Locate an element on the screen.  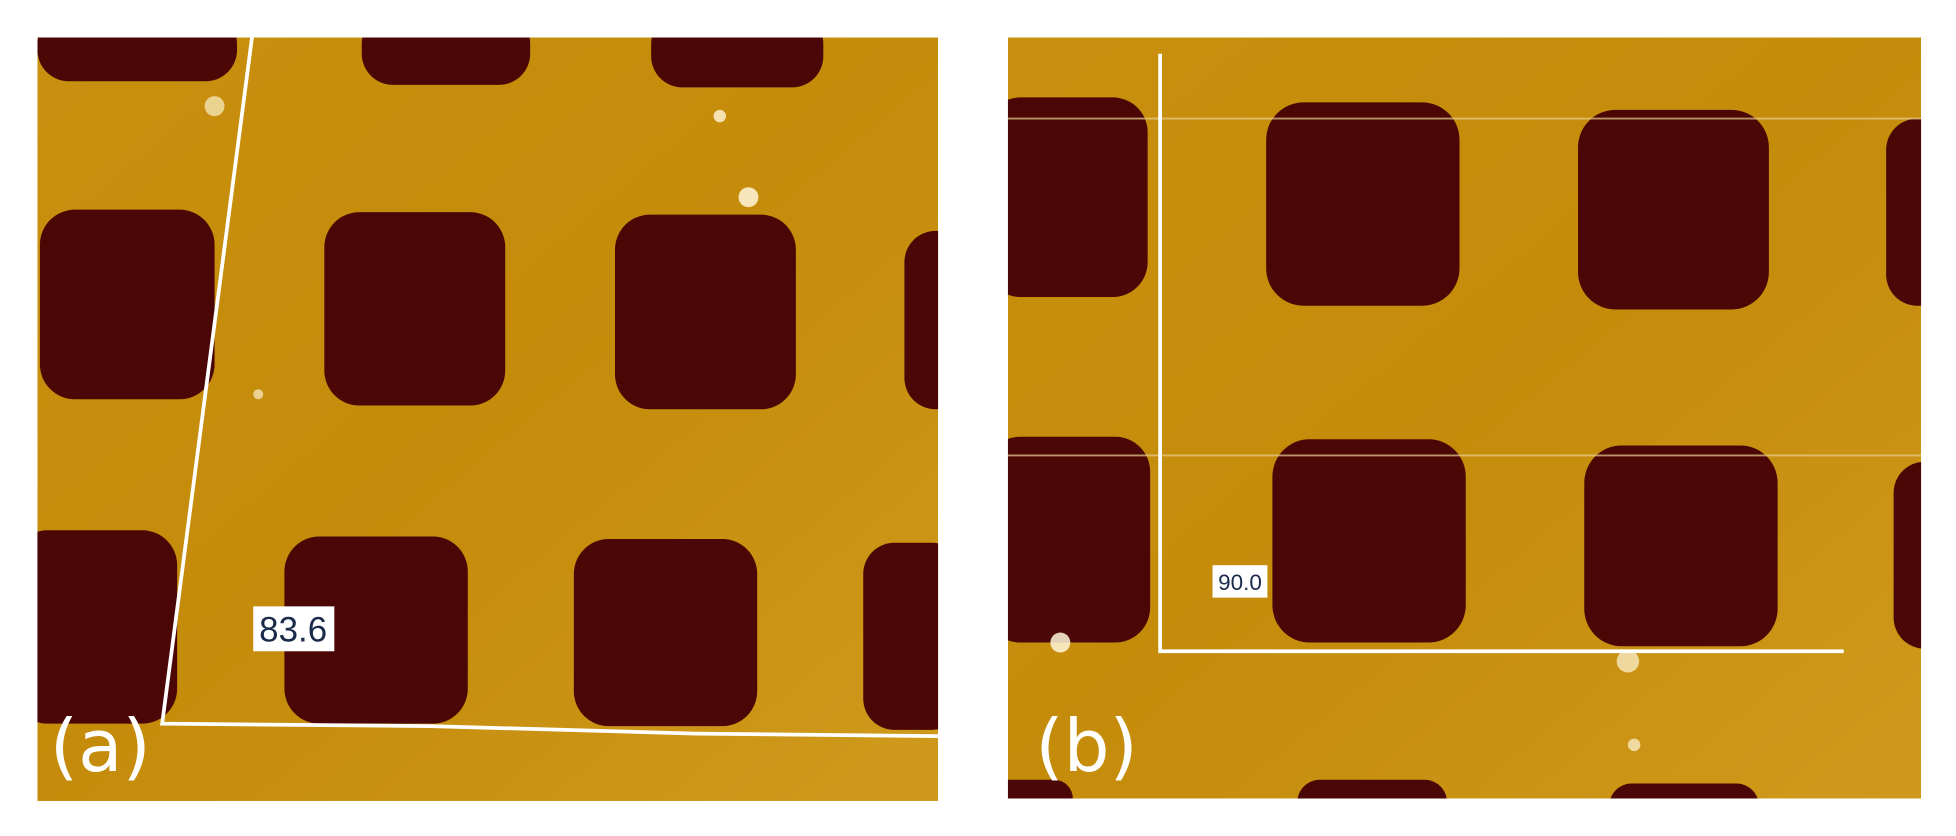
panel-label: (a) is located at coordinates (100, 747).